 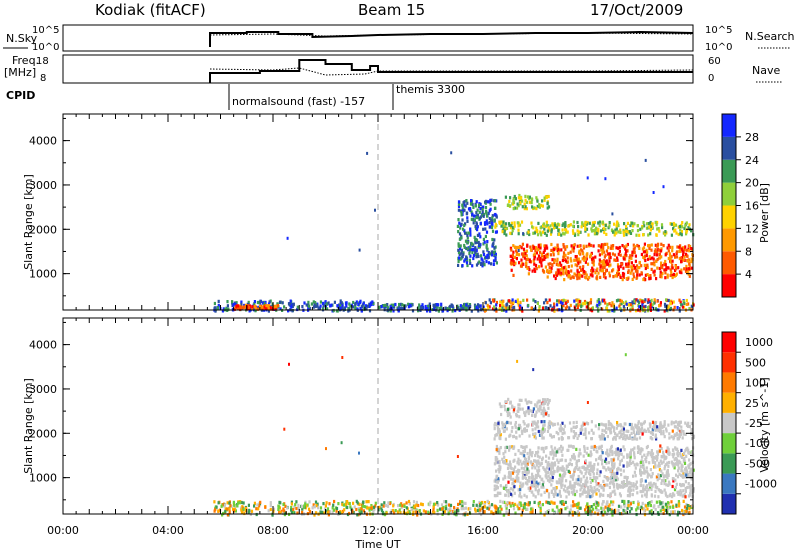 What do you see at coordinates (761, 484) in the screenshot?
I see `colorbar-tick-label: -1000` at bounding box center [761, 484].